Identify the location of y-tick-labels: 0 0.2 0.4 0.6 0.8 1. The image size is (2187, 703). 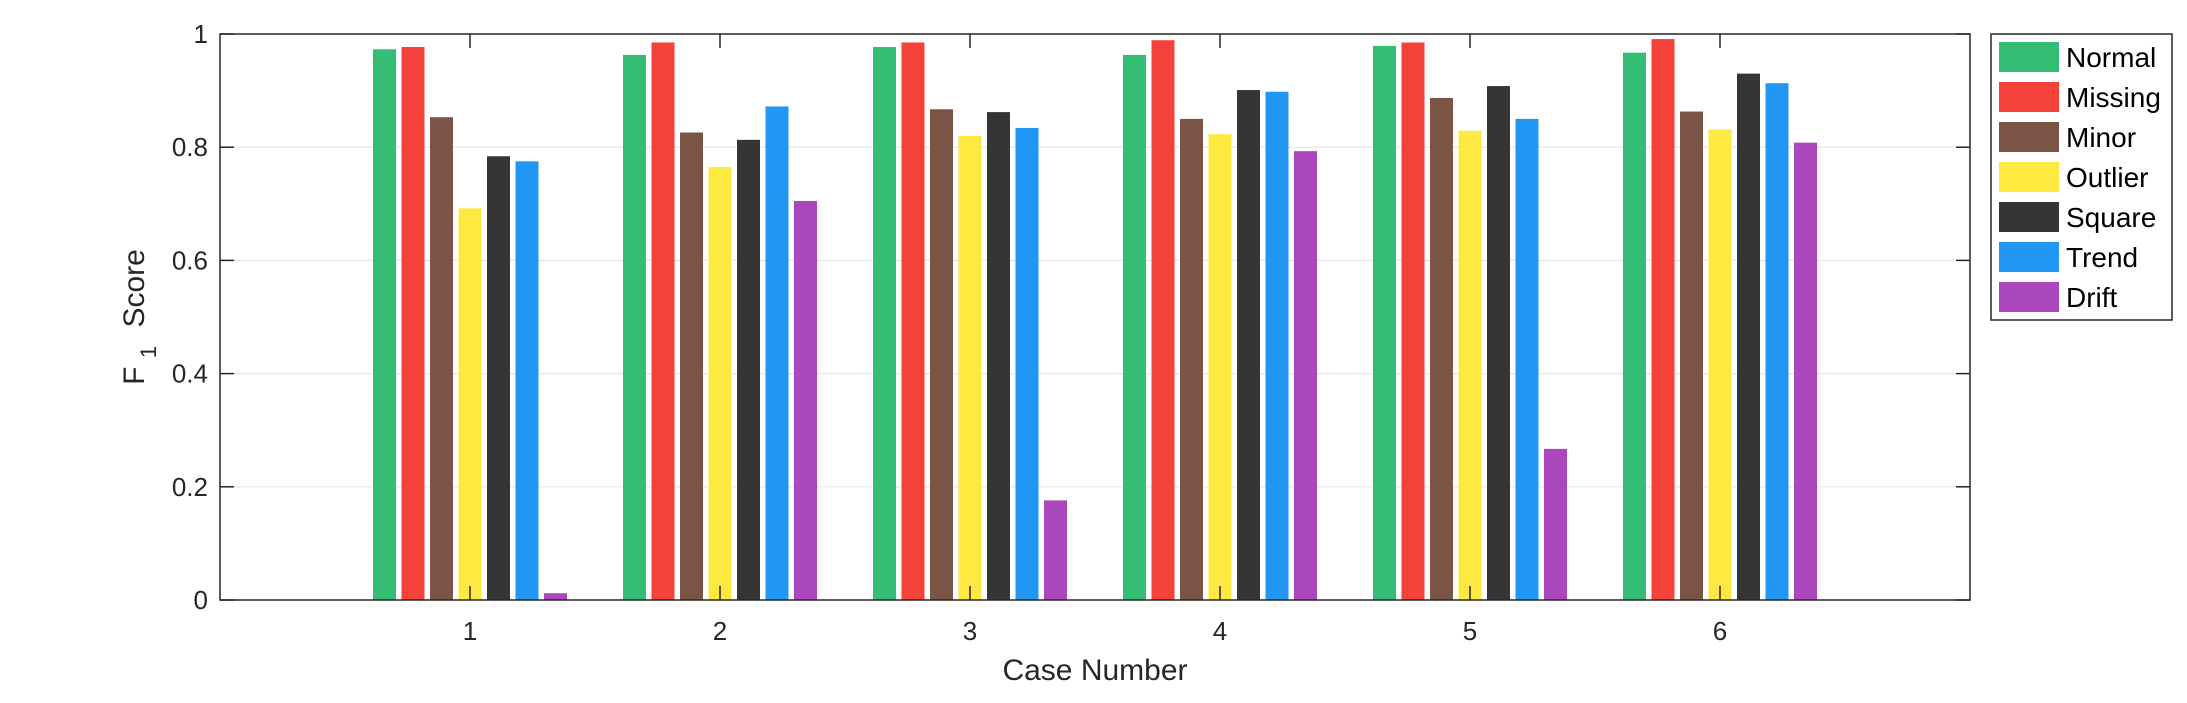
(190, 317).